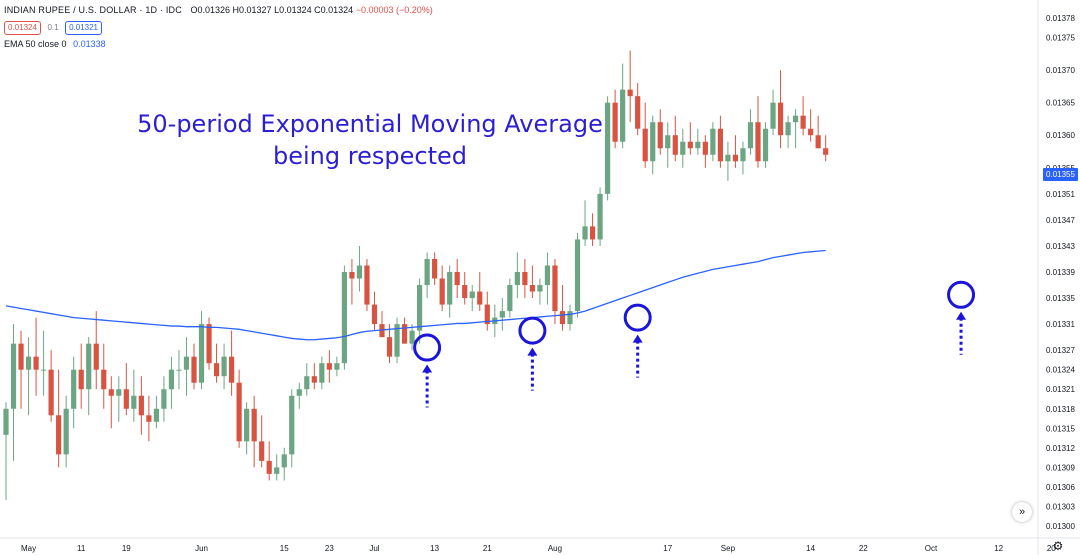 The image size is (1080, 555). I want to click on x-tick-label: Jul, so click(374, 548).